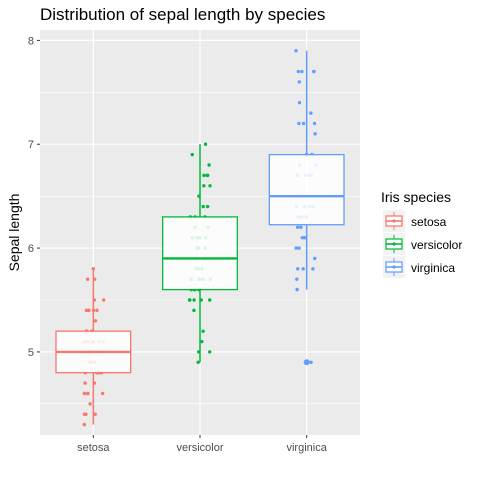 The width and height of the screenshot is (480, 480). I want to click on legend-title: Iris species, so click(416, 197).